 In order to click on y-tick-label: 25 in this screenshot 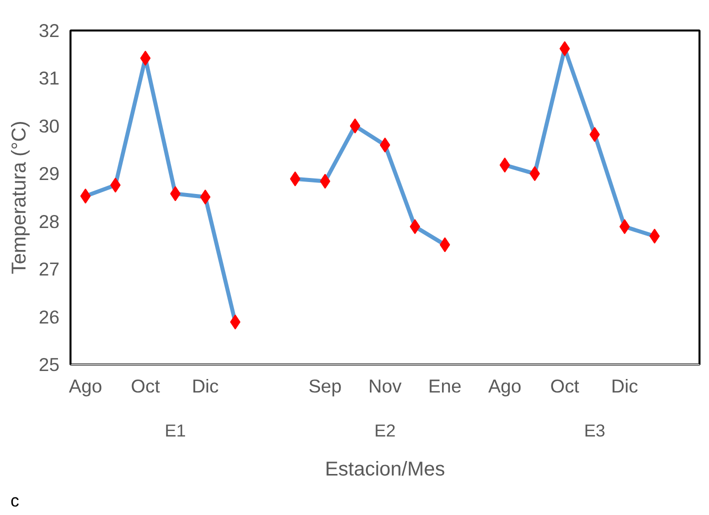, I will do `click(49, 364)`.